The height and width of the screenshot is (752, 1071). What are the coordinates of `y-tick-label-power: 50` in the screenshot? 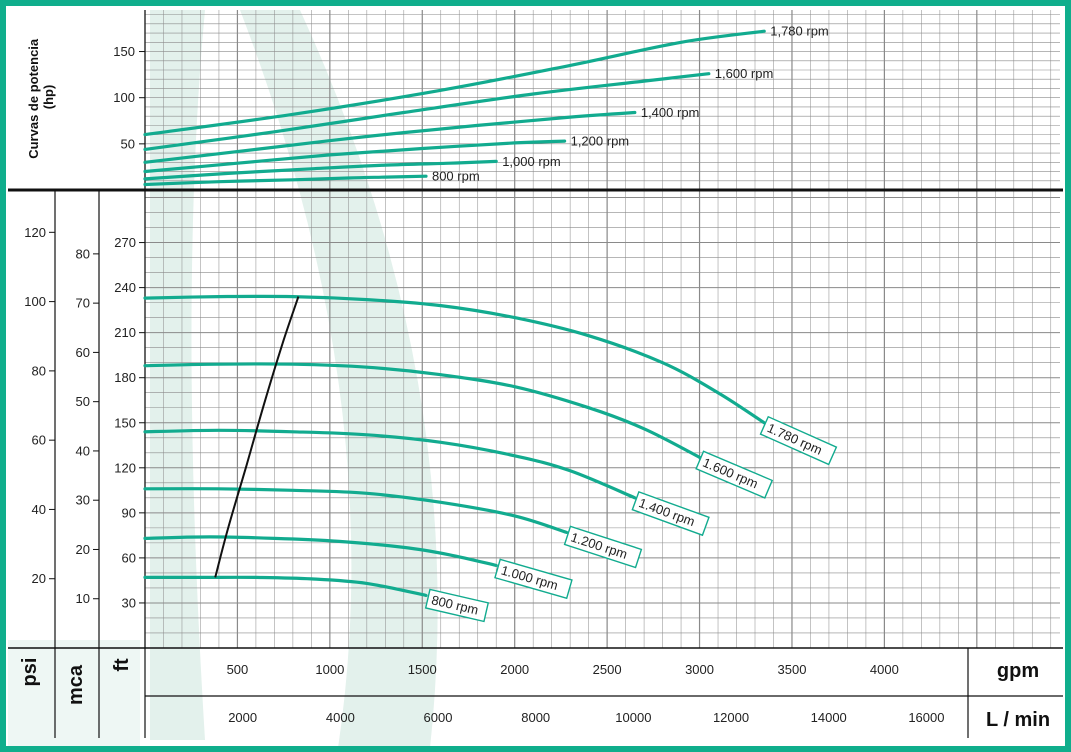 It's located at (128, 143).